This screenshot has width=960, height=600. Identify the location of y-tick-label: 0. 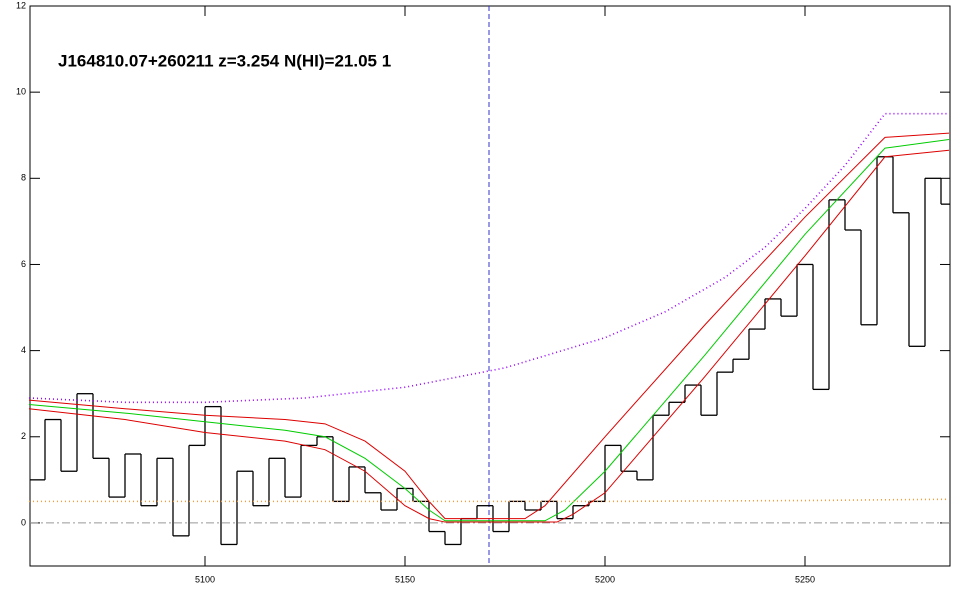
(23, 522).